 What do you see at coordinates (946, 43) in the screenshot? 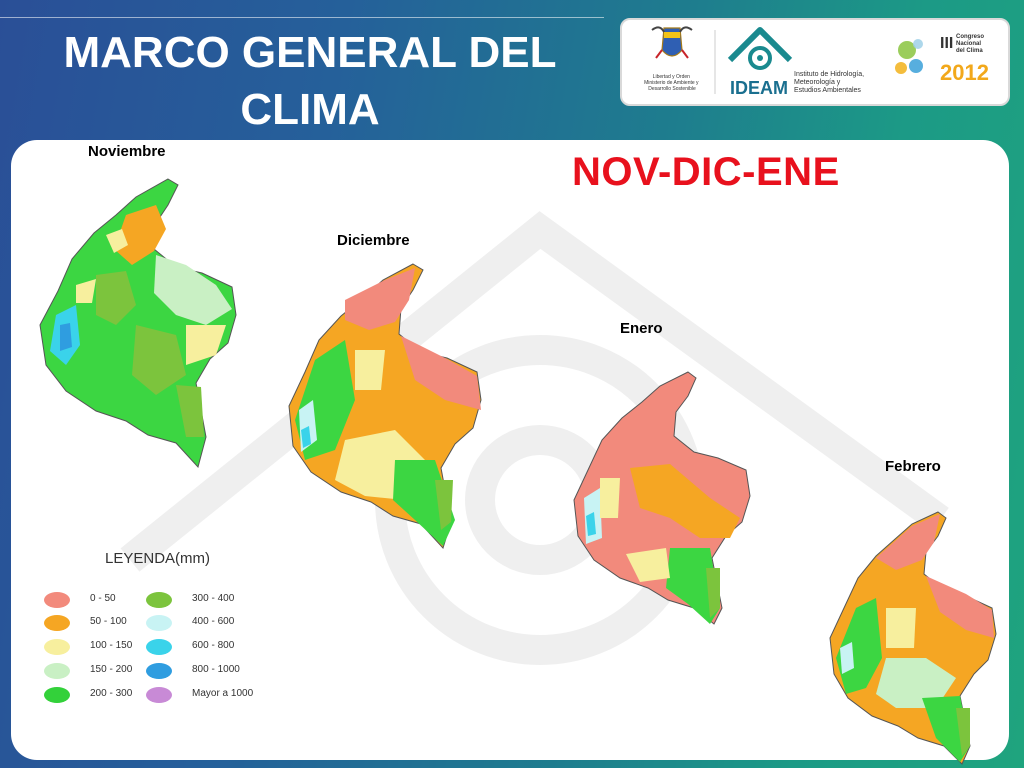
I see `congreso-roman: III` at bounding box center [946, 43].